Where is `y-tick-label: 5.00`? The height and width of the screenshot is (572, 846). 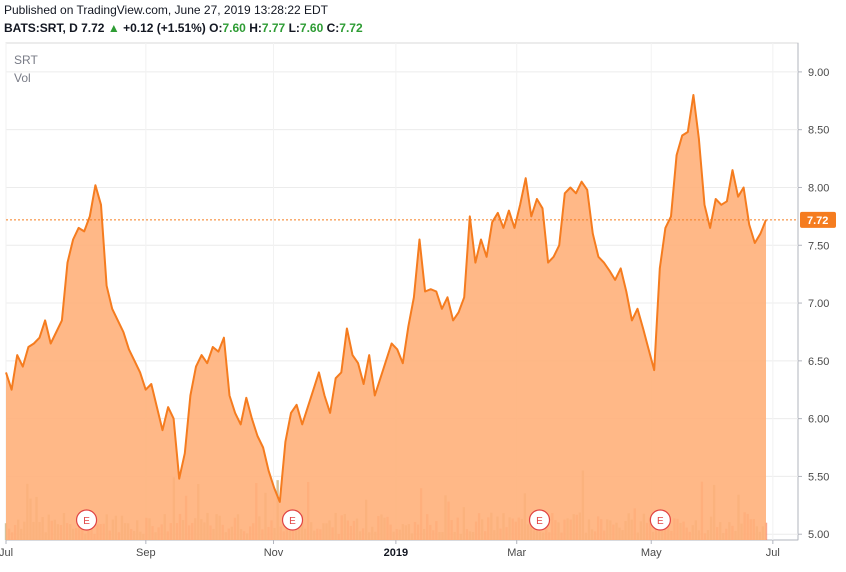
y-tick-label: 5.00 is located at coordinates (818, 535).